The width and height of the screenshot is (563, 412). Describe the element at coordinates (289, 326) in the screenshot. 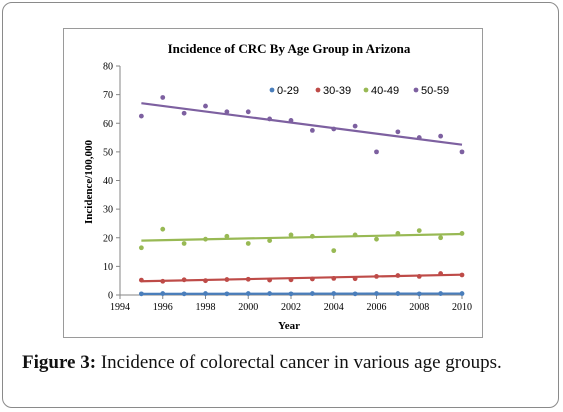

I see `x-axis-title: Year` at that location.